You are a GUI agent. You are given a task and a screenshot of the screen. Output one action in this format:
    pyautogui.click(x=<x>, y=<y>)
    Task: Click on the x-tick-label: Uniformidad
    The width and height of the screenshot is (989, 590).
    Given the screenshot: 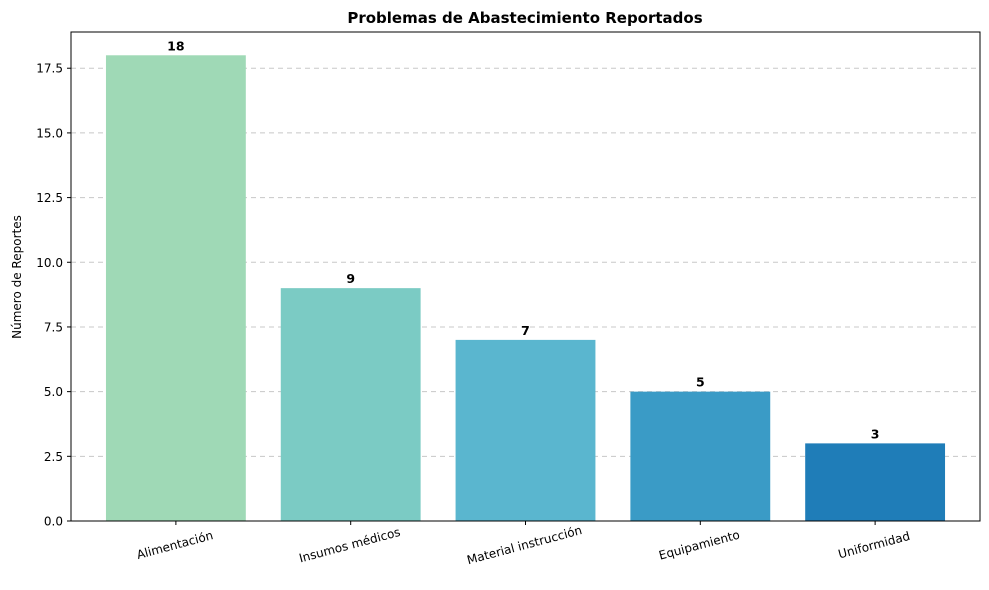 What is the action you would take?
    pyautogui.click(x=874, y=545)
    